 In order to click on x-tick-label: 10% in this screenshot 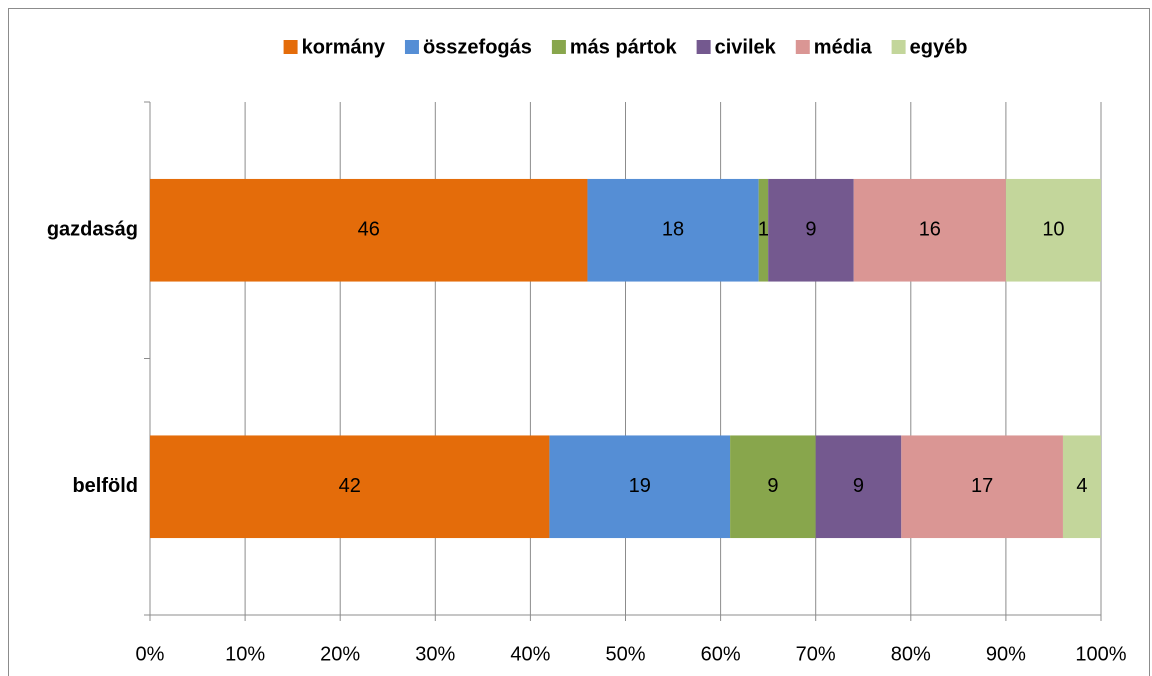, I will do `click(245, 654)`.